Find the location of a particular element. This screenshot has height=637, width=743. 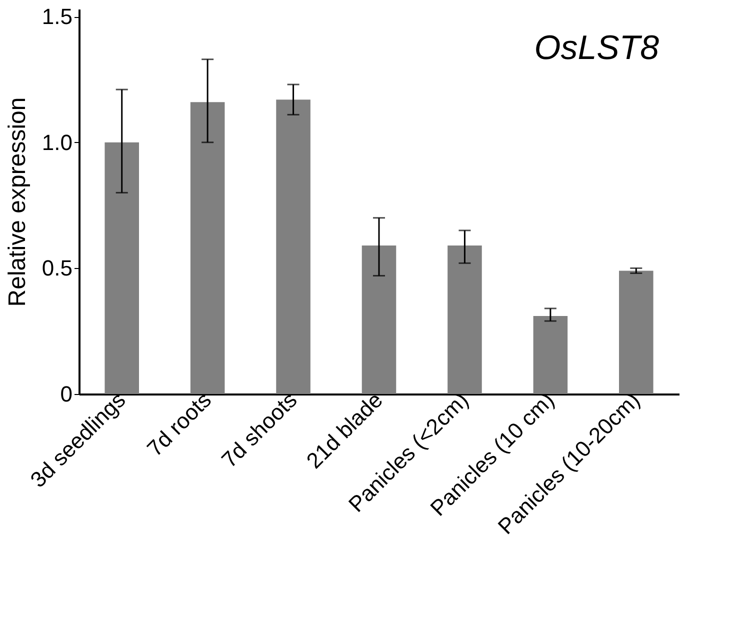

y-tick-label: 0.5 is located at coordinates (57, 268).